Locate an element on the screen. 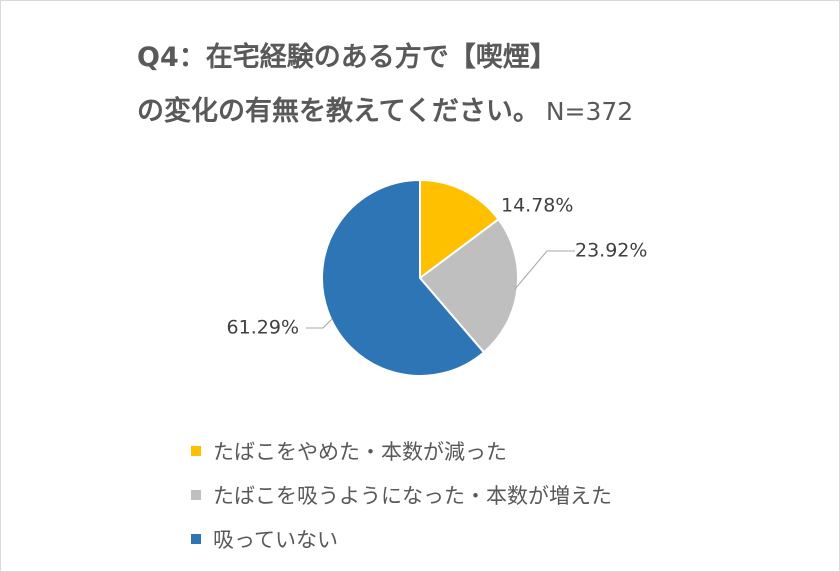  pie-slice-increased is located at coordinates (468, 285).